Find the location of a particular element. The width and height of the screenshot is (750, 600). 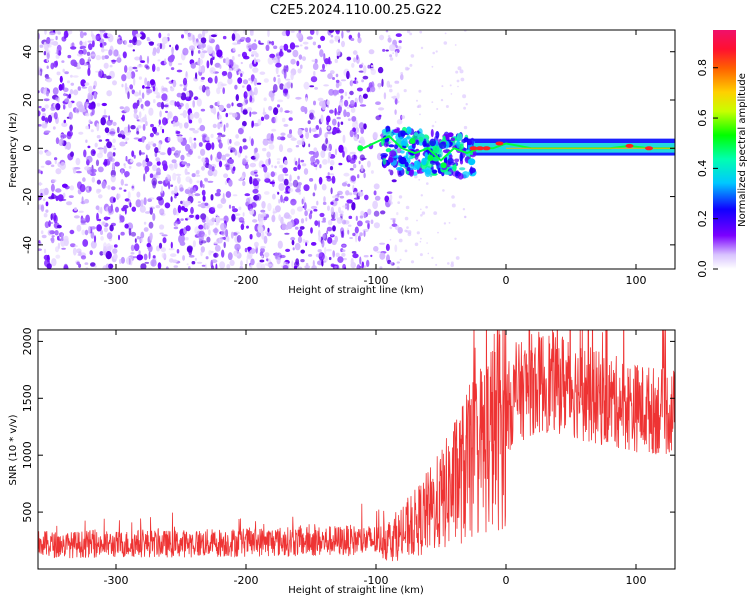

spectrogram-peak is located at coordinates (443, 165).